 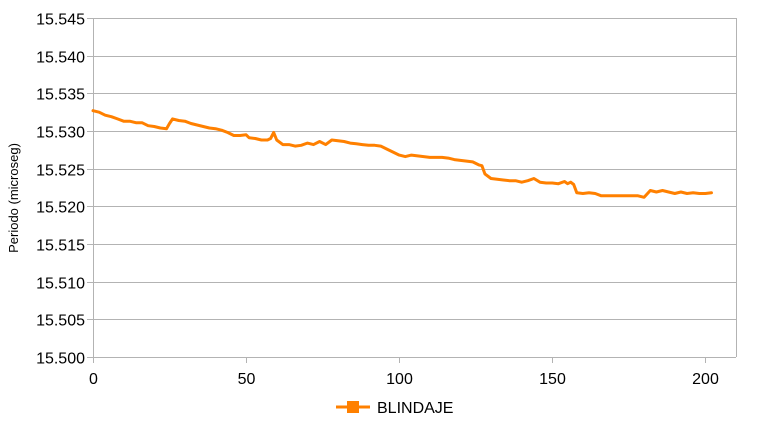 I want to click on y-tick-label: 15.545, so click(x=60, y=20).